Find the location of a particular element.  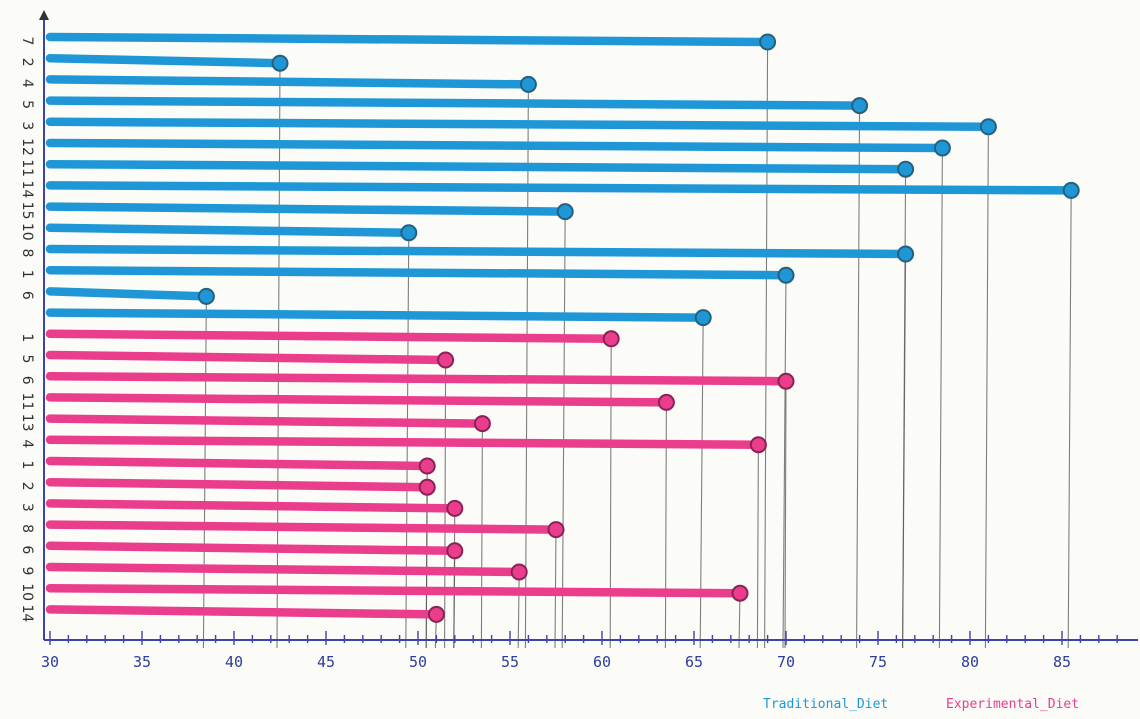

legend: Traditional_Diet Experimental_Diet is located at coordinates (921, 704).